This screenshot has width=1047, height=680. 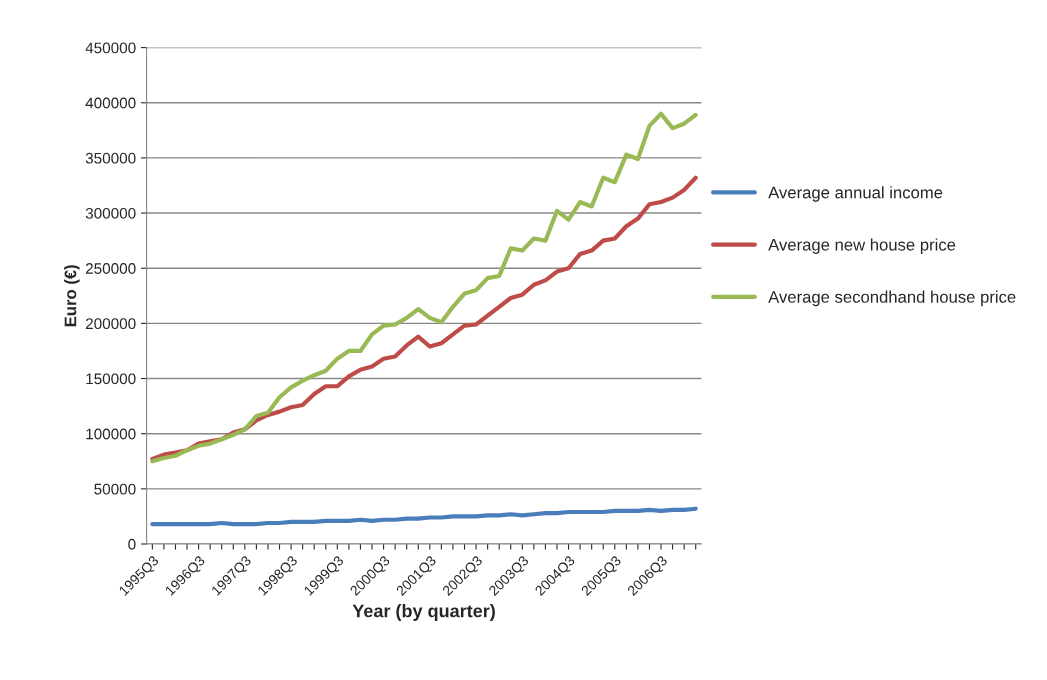 What do you see at coordinates (111, 379) in the screenshot?
I see `y-tick-label: 150000` at bounding box center [111, 379].